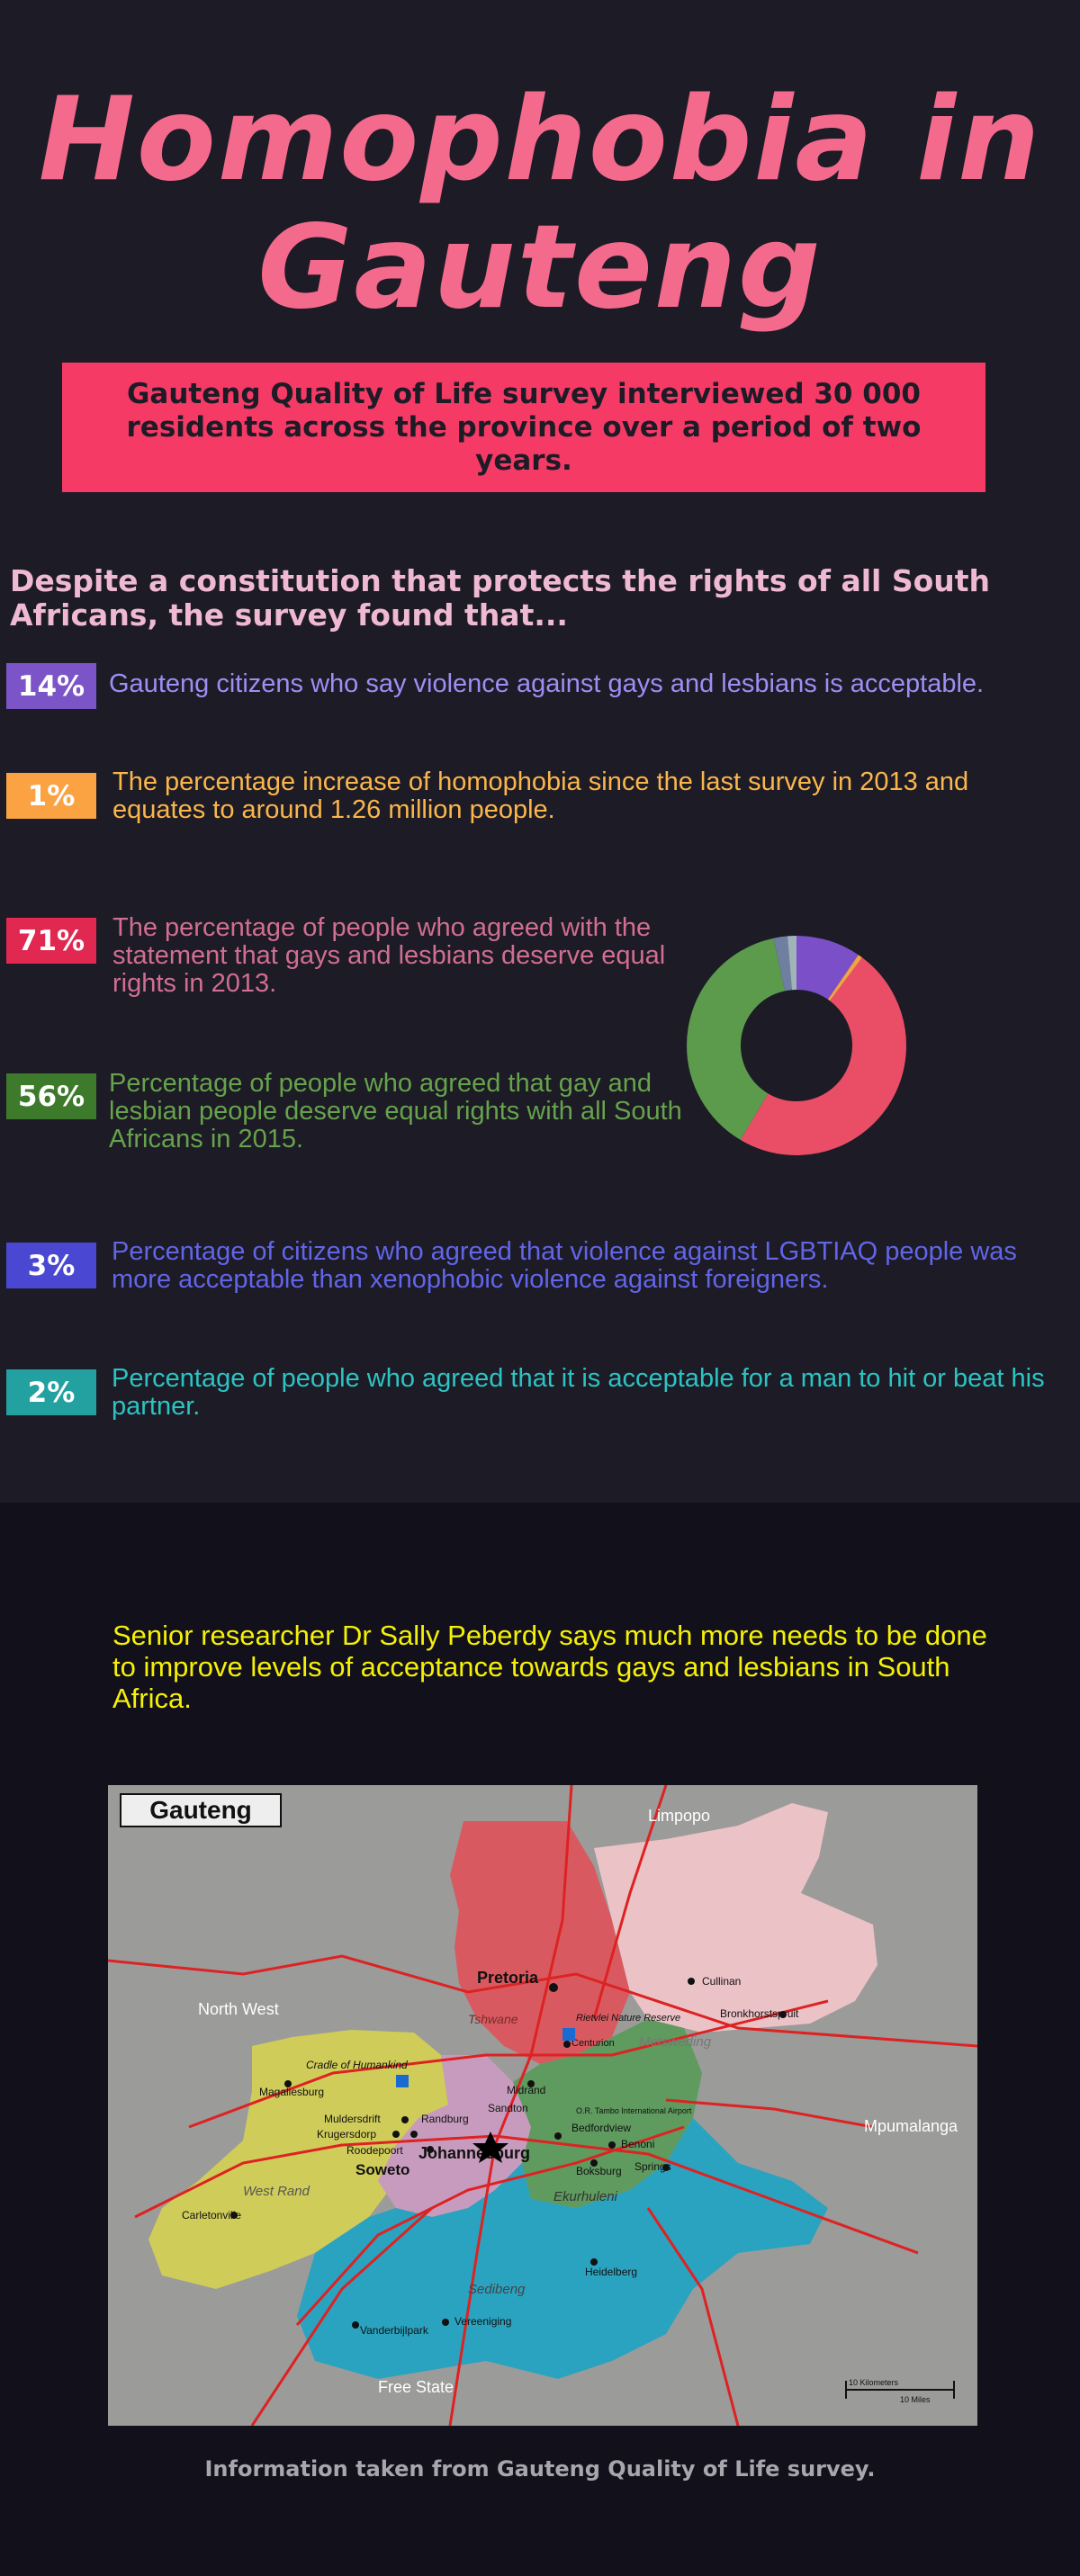 This screenshot has height=2576, width=1080. I want to click on stat-badge: 56%, so click(51, 1096).